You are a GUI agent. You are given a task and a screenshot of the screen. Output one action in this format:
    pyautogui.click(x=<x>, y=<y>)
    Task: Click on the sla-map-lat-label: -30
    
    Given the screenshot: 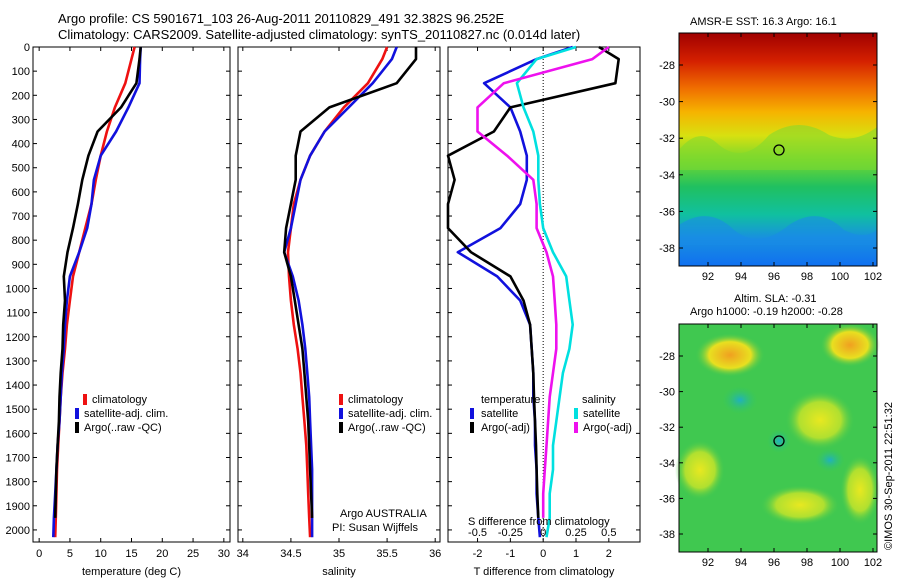 What is the action you would take?
    pyautogui.click(x=667, y=393)
    